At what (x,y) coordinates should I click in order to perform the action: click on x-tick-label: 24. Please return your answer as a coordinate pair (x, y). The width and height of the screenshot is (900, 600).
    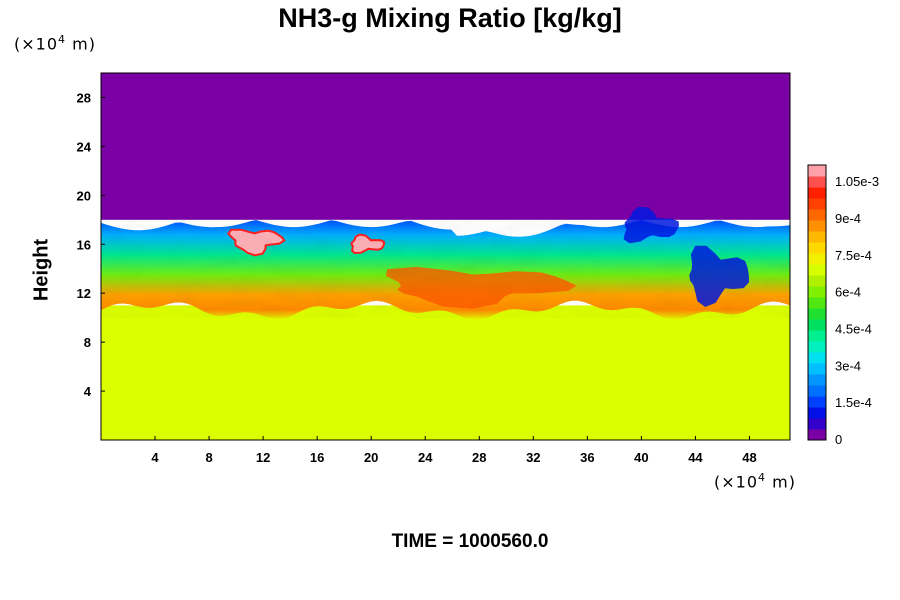
    Looking at the image, I should click on (425, 457).